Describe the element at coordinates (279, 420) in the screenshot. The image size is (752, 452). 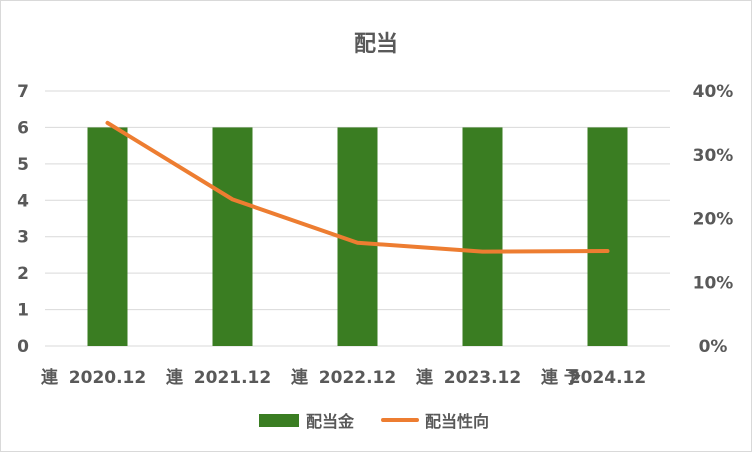
I see `legend-swatch-dividend` at that location.